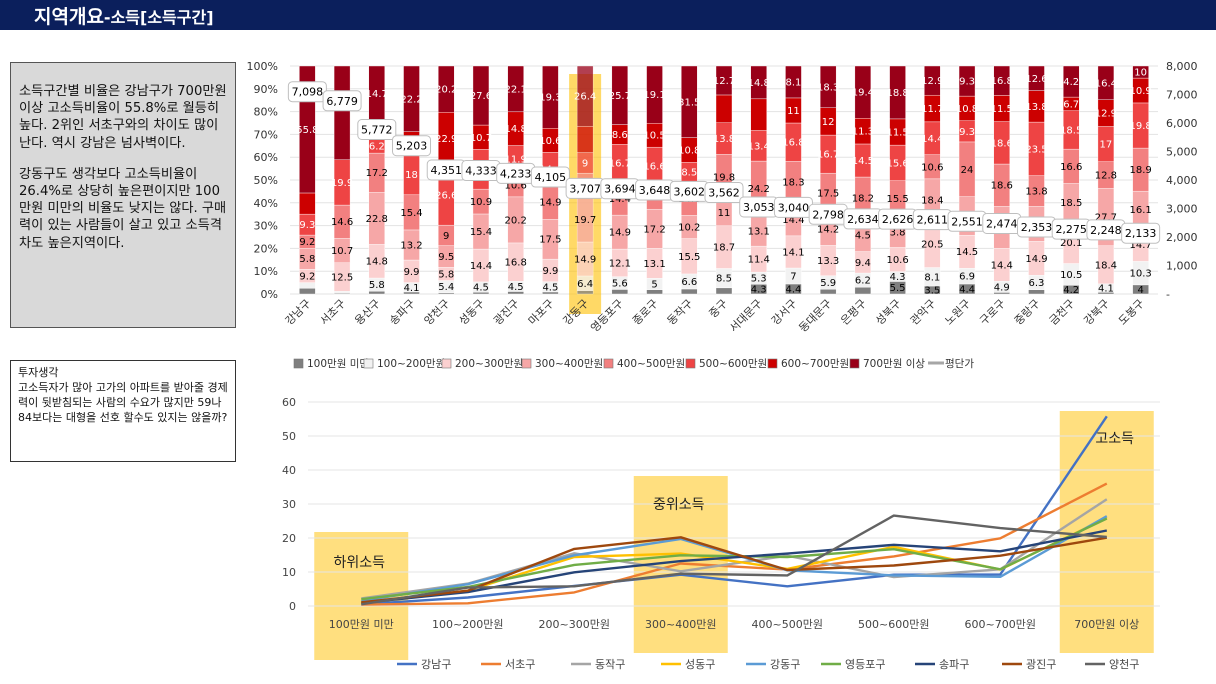 Image resolution: width=1216 pixels, height=684 pixels. Describe the element at coordinates (620, 164) in the screenshot. I see `bar-data-label: 16.7` at that location.